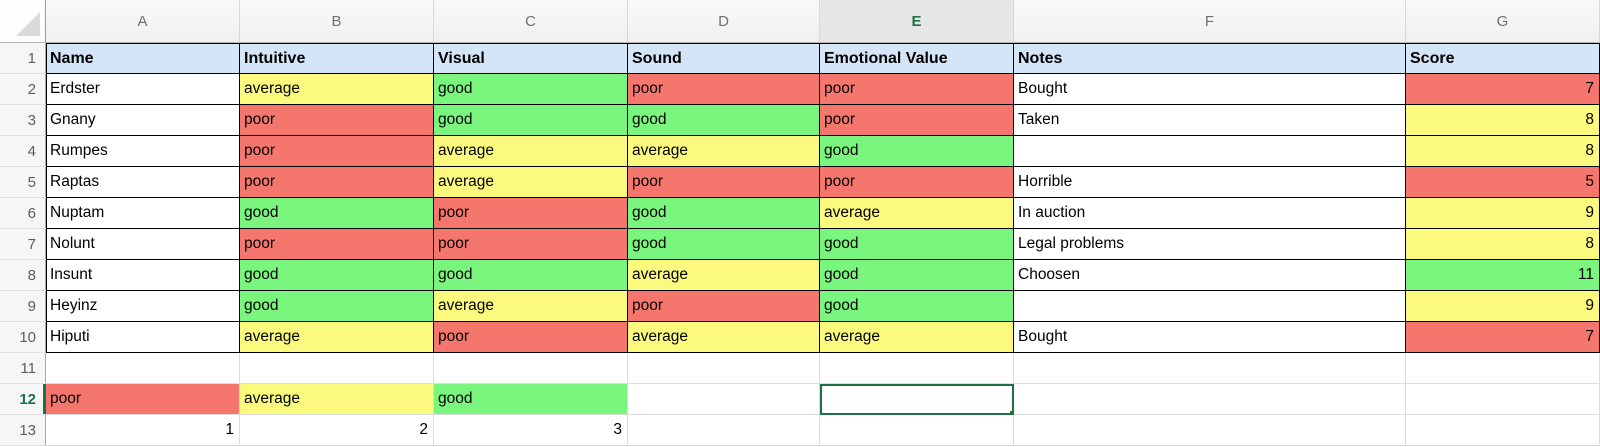 This screenshot has width=1600, height=447. What do you see at coordinates (724, 182) in the screenshot?
I see `cell-D5: poor` at bounding box center [724, 182].